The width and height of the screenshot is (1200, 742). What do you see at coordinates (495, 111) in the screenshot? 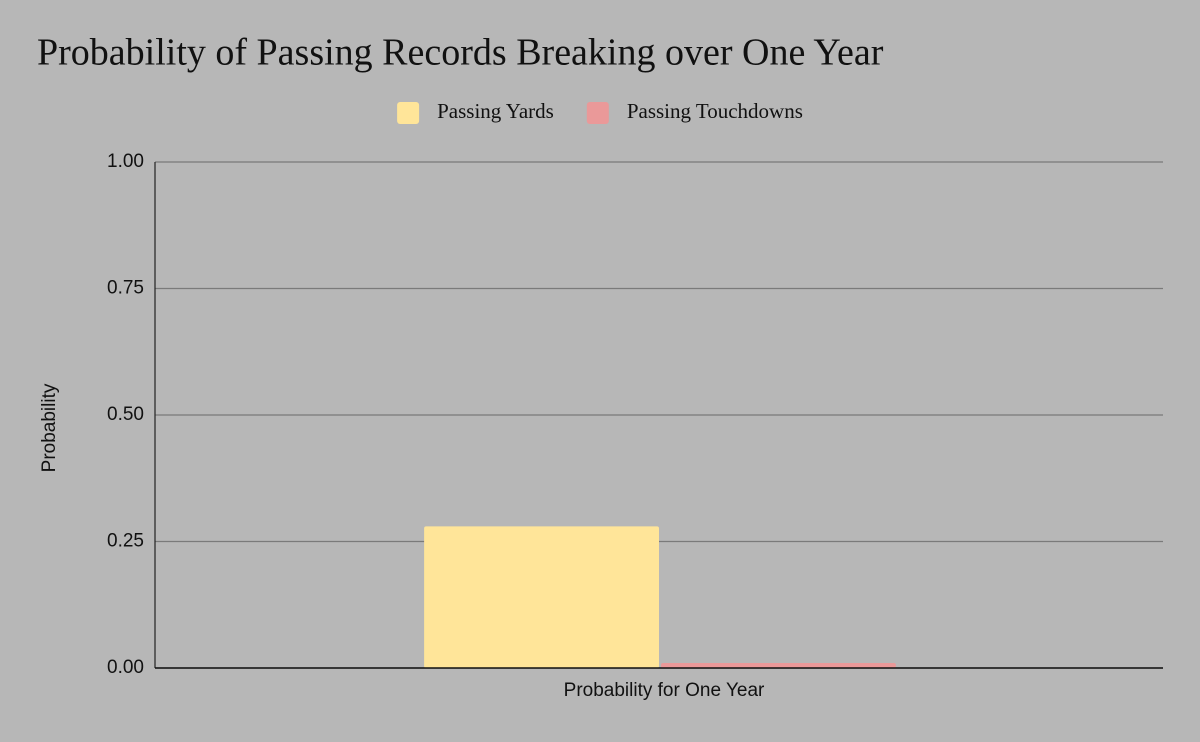
I see `legend-label: Passing Yards` at bounding box center [495, 111].